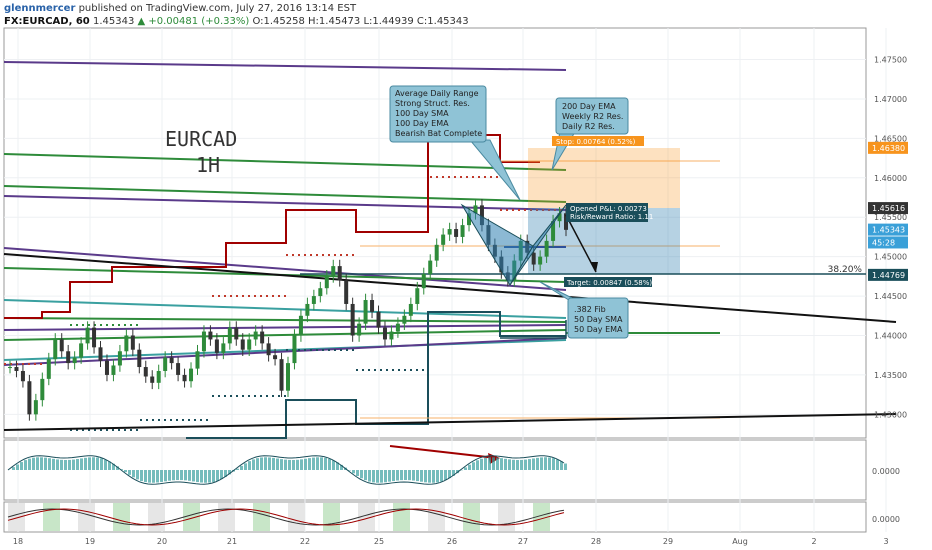 The height and width of the screenshot is (550, 932). Describe the element at coordinates (890, 375) in the screenshot. I see `y-tick-label: 1.43500` at that location.